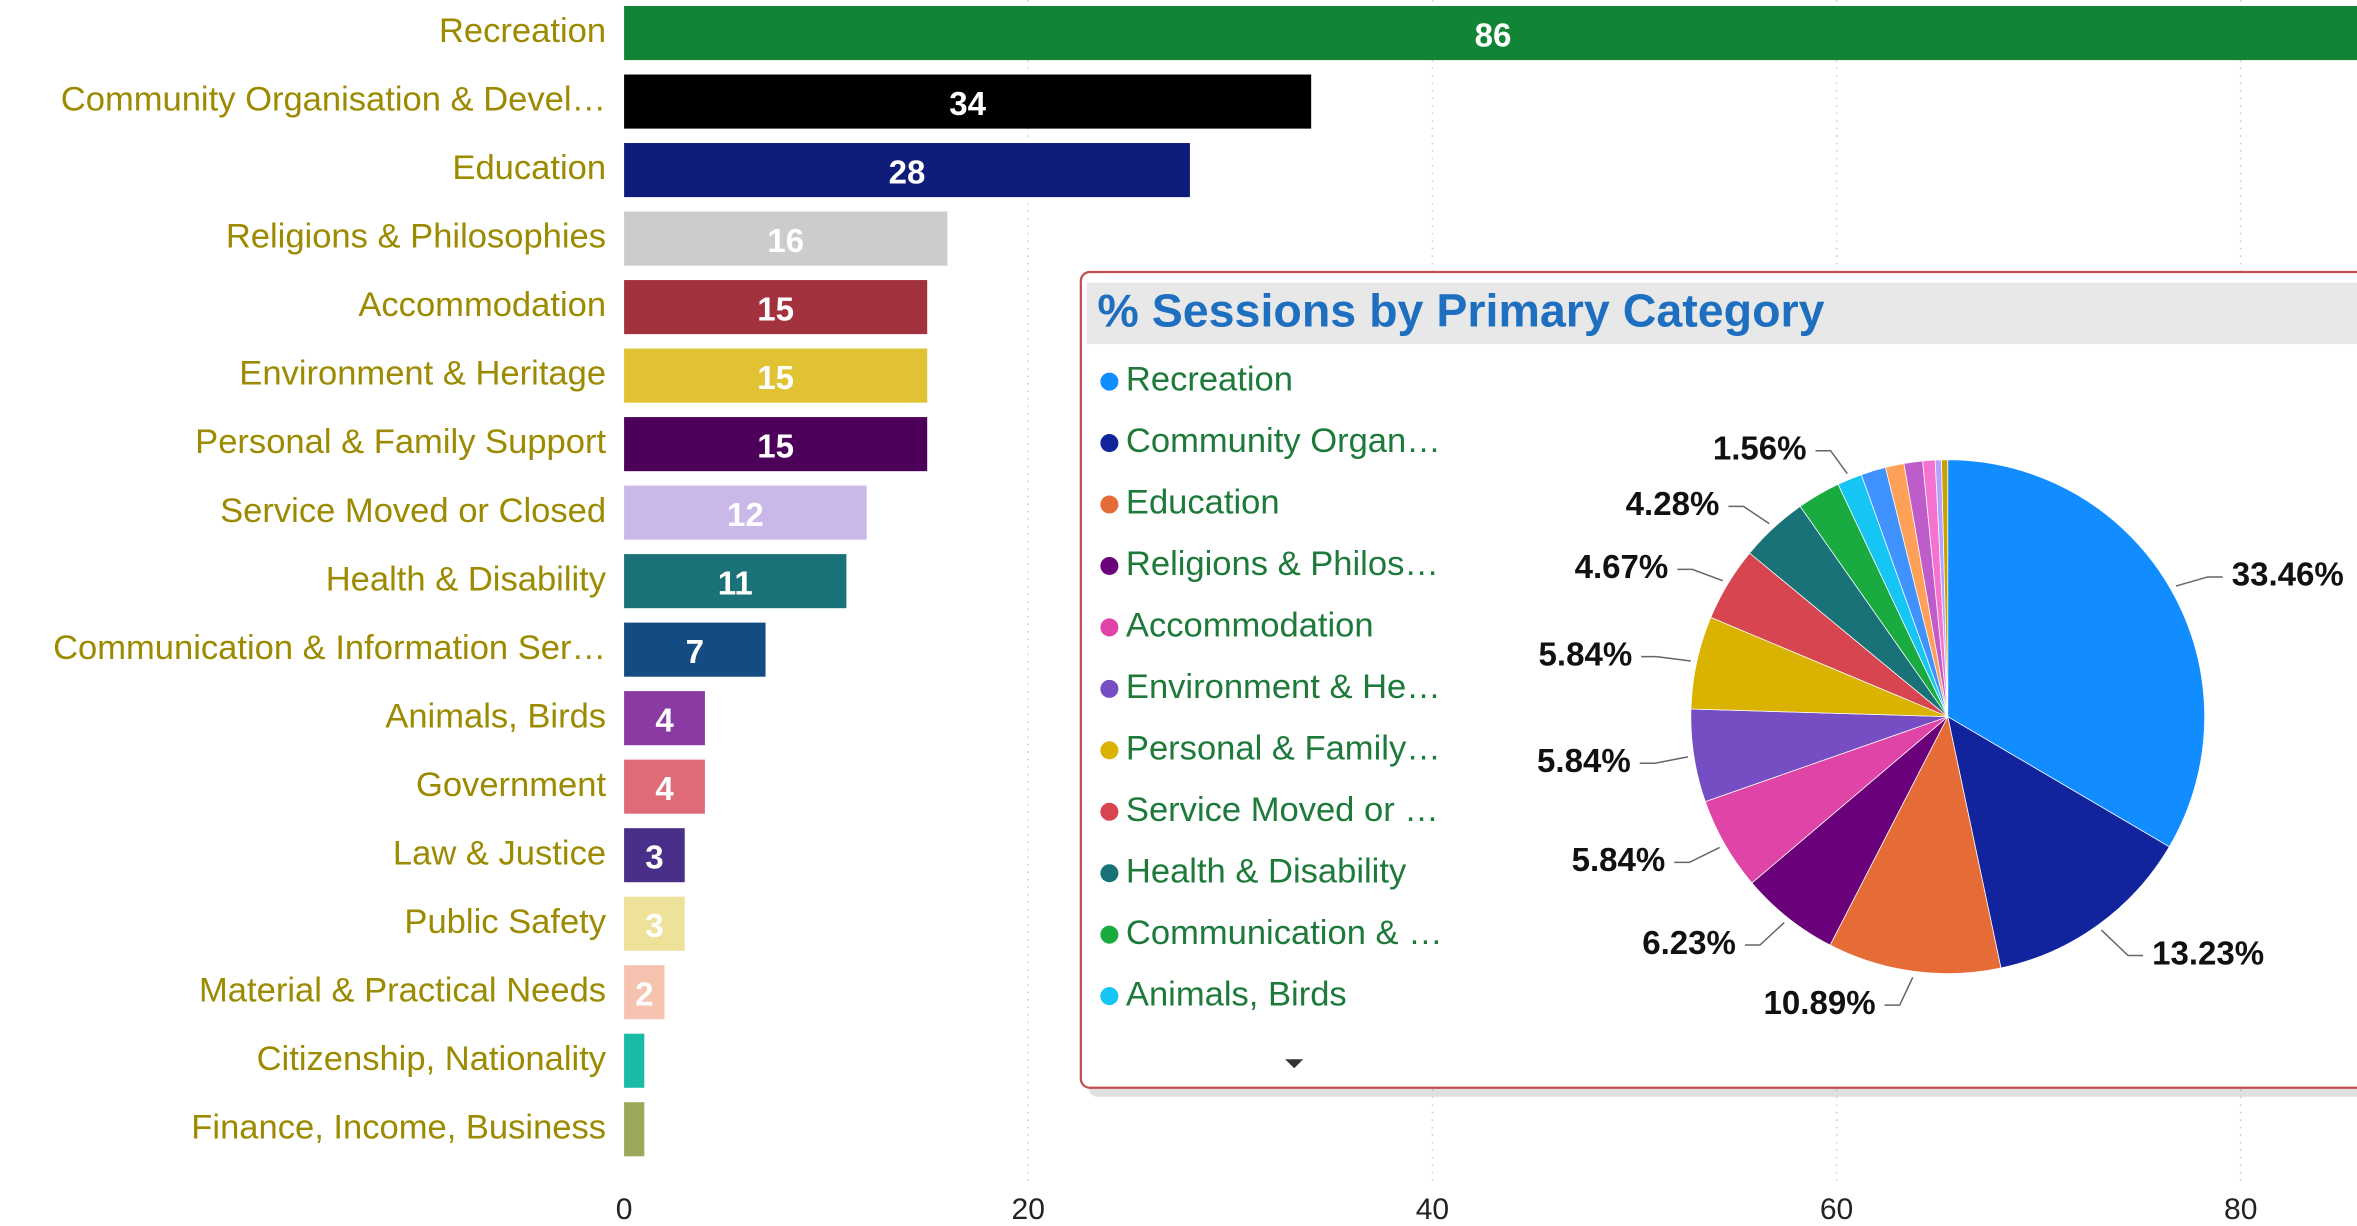 This screenshot has width=2357, height=1226. I want to click on legend-label: Animals, Birds, so click(1236, 994).